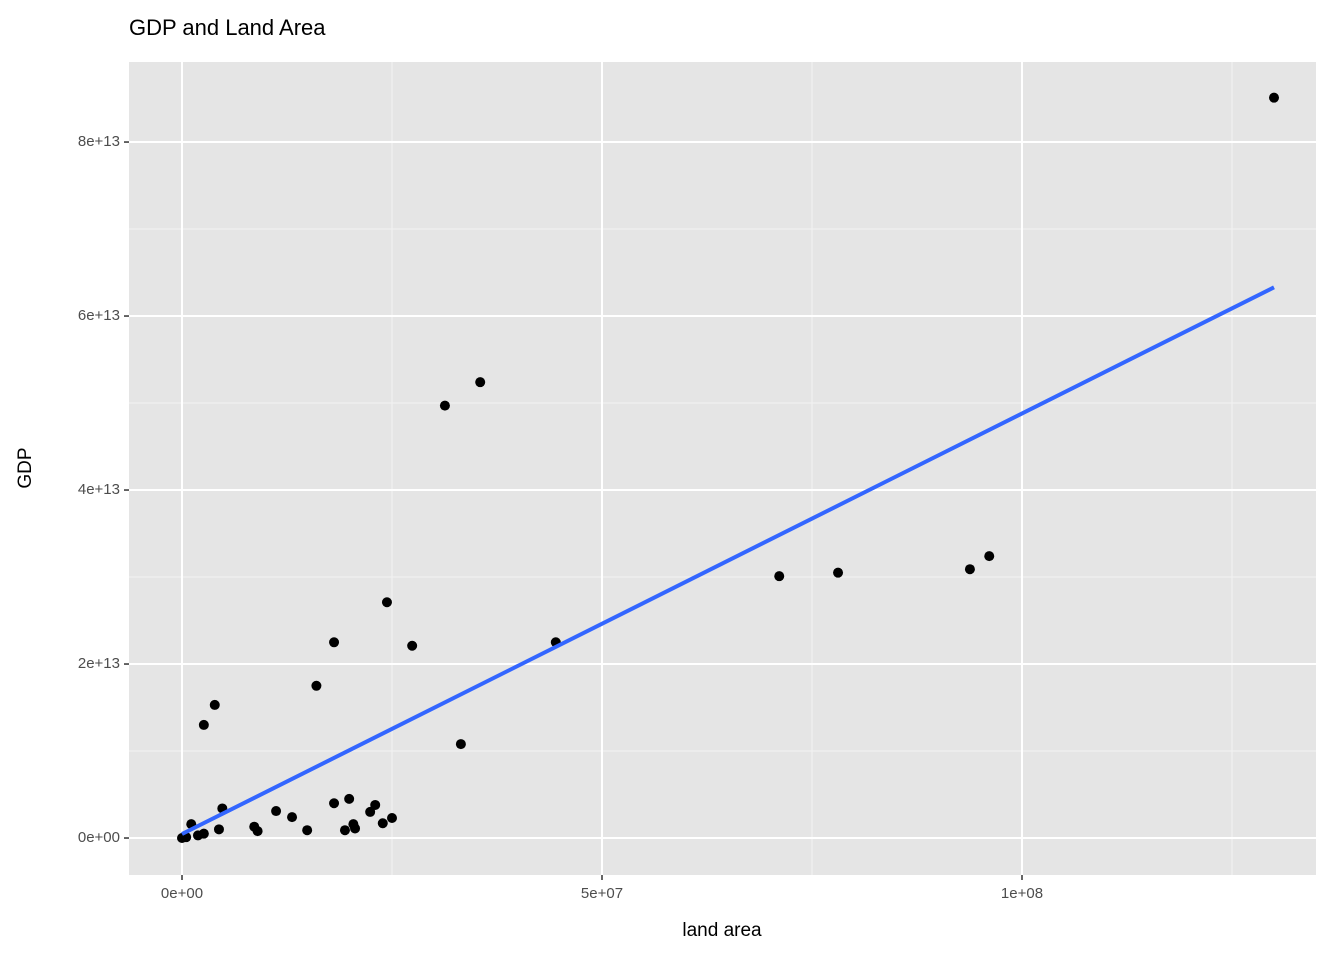 This screenshot has width=1344, height=960. Describe the element at coordinates (99, 663) in the screenshot. I see `y-tick-label: 2e+13` at that location.